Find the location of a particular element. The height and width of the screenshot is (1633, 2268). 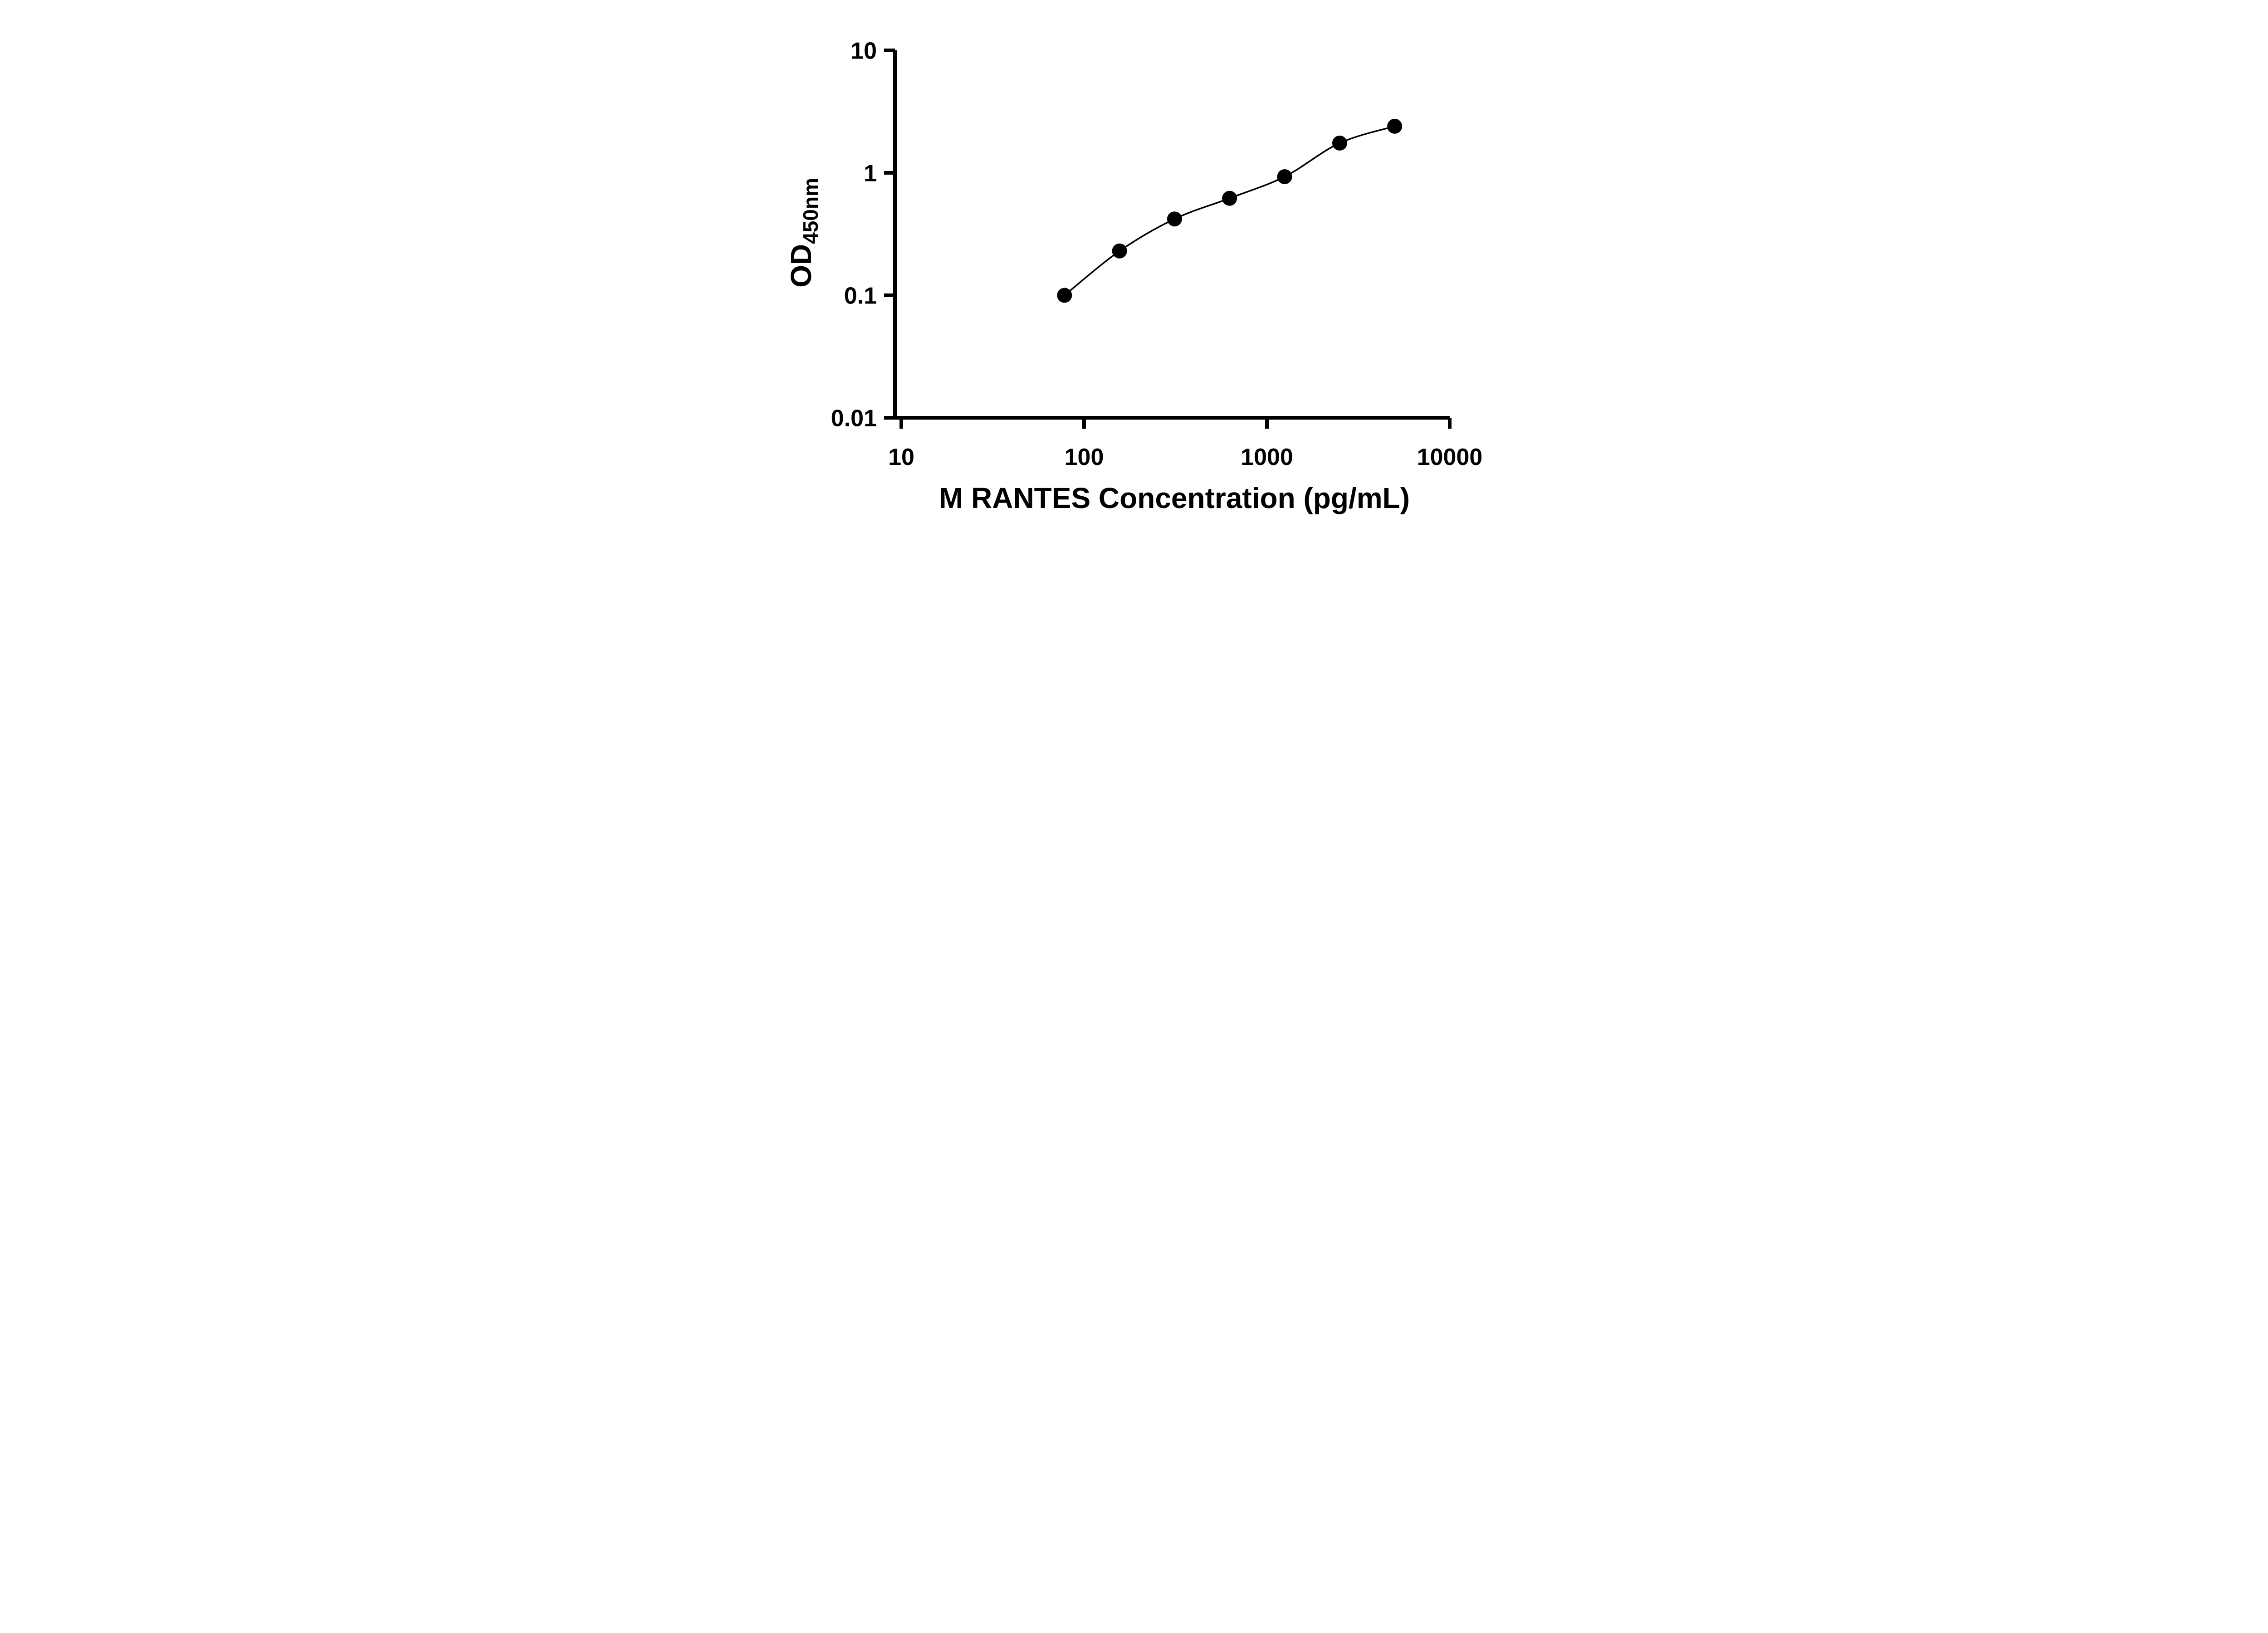

x-axis-title: M RANTES Concentration (pg/mL) is located at coordinates (1175, 498).